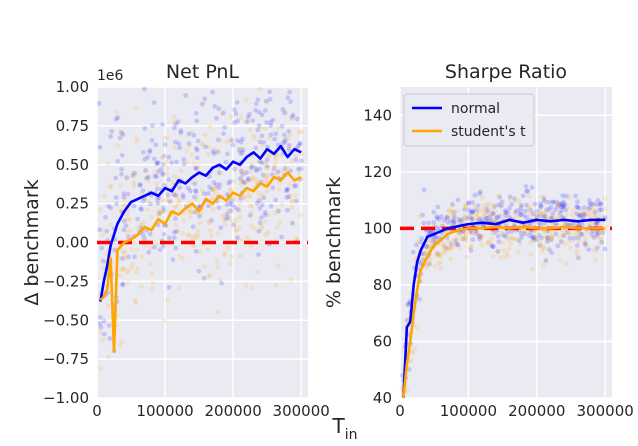 The height and width of the screenshot is (446, 638). I want to click on net-pnl-title: Net PnL, so click(203, 72).